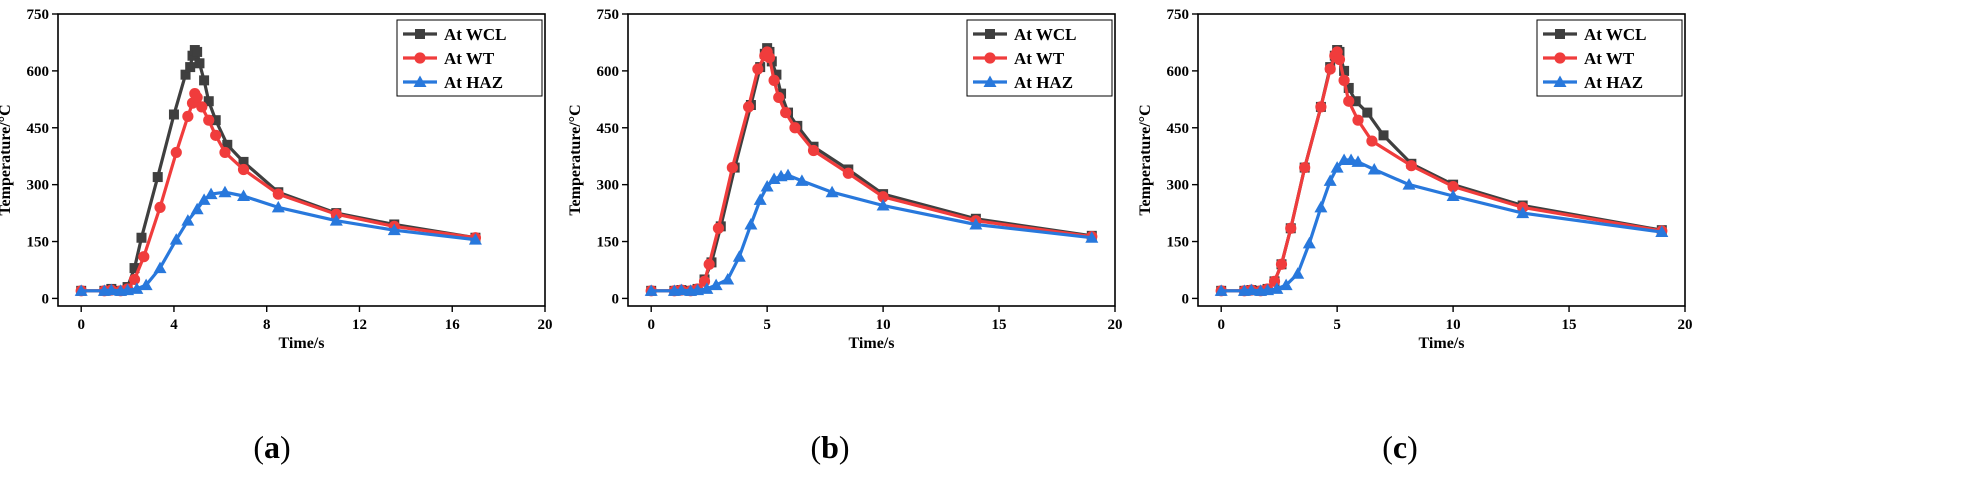 The image size is (1966, 503). What do you see at coordinates (1337, 325) in the screenshot?
I see `chart-c-x-tick-label: 5` at bounding box center [1337, 325].